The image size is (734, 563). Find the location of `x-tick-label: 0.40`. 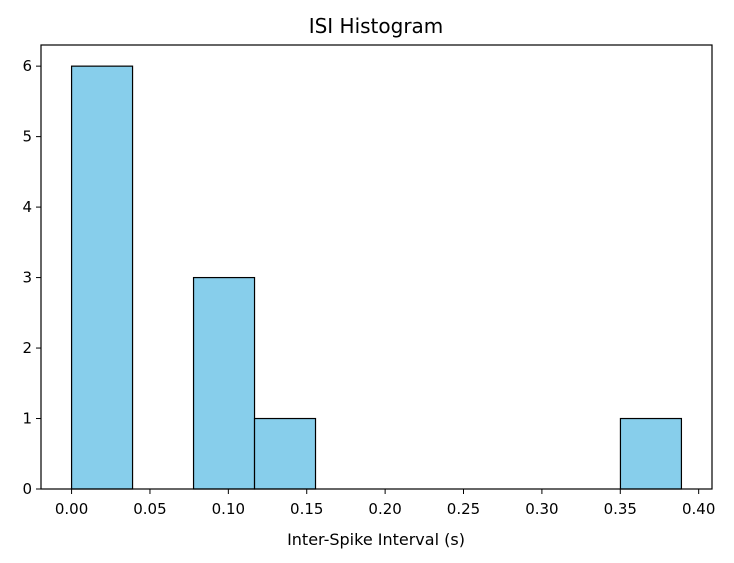

x-tick-label: 0.40 is located at coordinates (698, 509).